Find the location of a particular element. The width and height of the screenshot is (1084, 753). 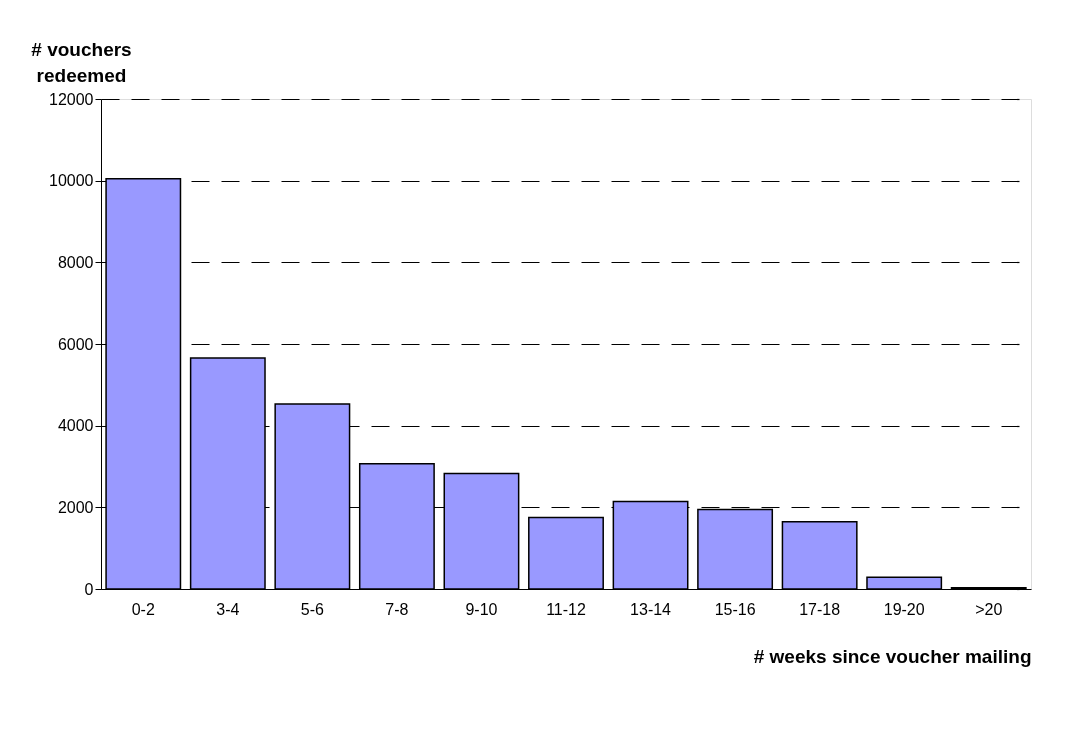

x-tick-label: 0-2 is located at coordinates (143, 609).